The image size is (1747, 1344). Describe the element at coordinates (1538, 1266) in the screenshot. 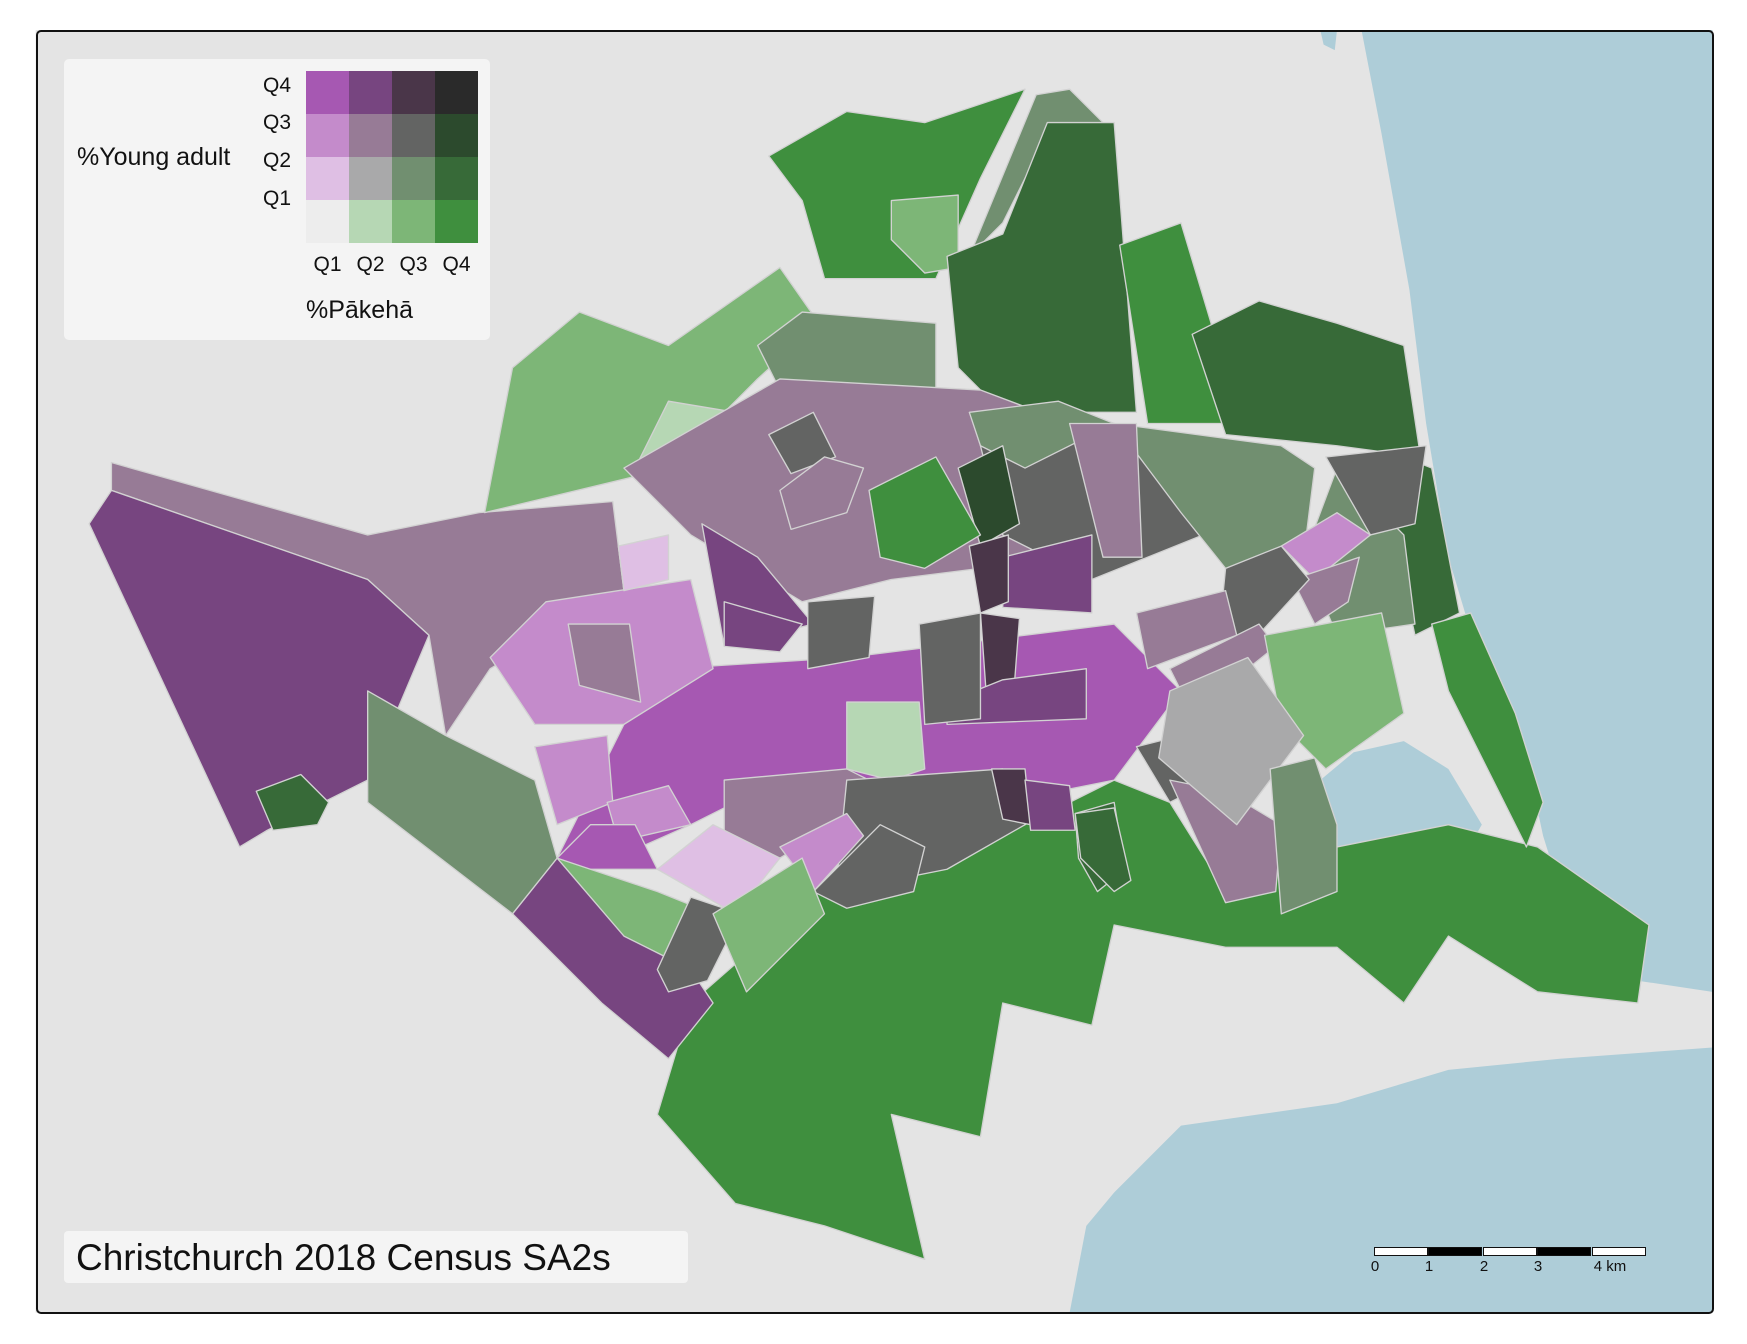

I see `scale-label: 3` at that location.